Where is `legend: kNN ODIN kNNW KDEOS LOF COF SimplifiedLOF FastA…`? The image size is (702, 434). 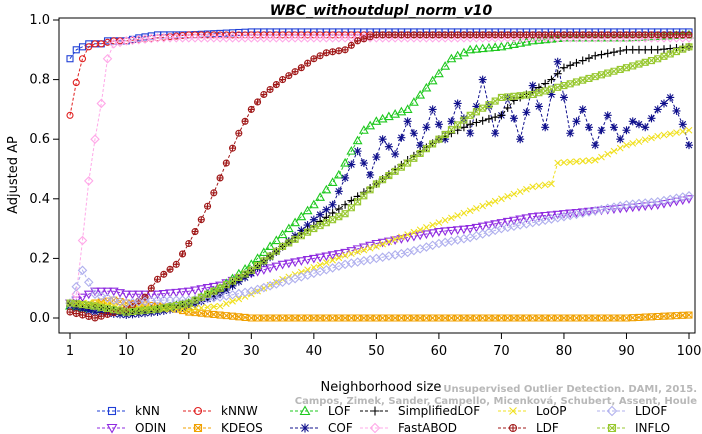
legend: kNN ODIN kNNW KDEOS LOF COF SimplifiedLOF FastA… is located at coordinates (383, 419).